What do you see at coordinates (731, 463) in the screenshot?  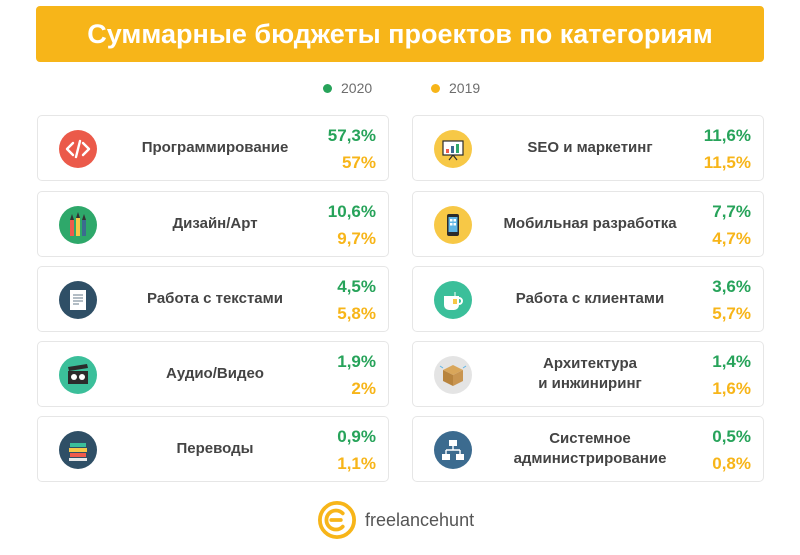 I see `value-2019: 0,8%` at bounding box center [731, 463].